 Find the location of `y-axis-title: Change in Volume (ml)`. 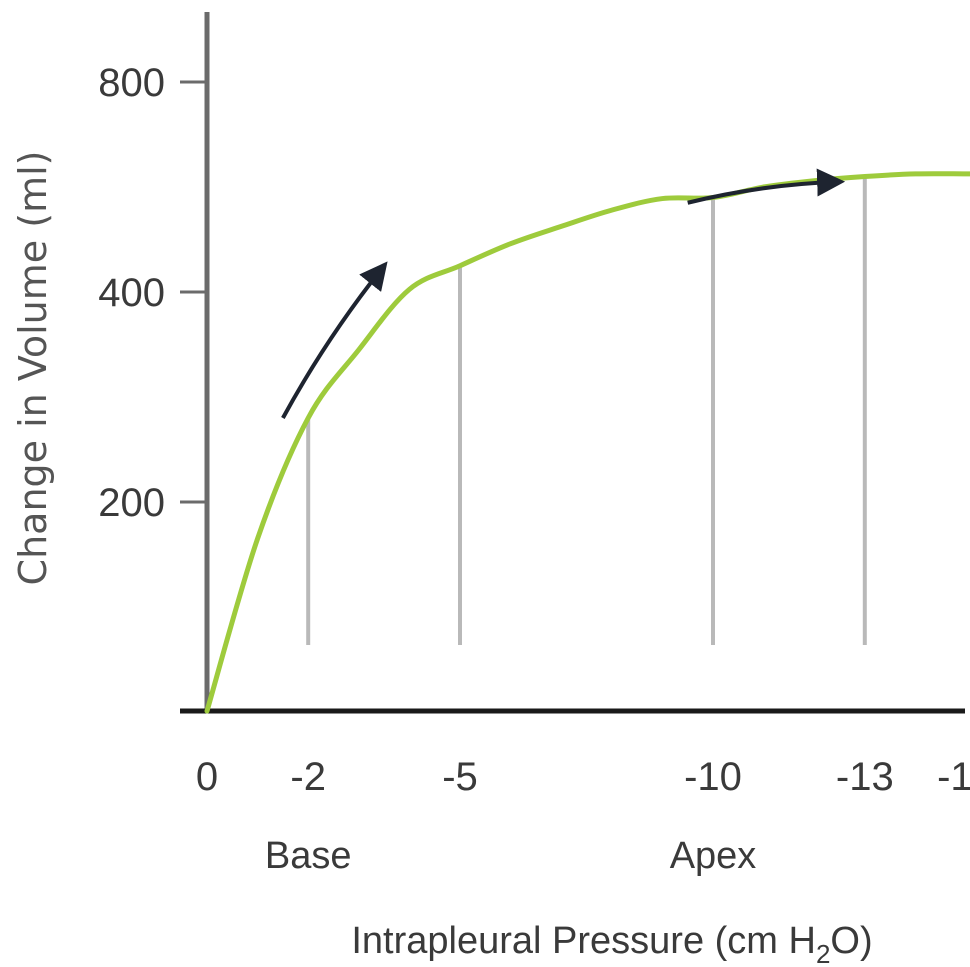

y-axis-title: Change in Volume (ml) is located at coordinates (33, 368).